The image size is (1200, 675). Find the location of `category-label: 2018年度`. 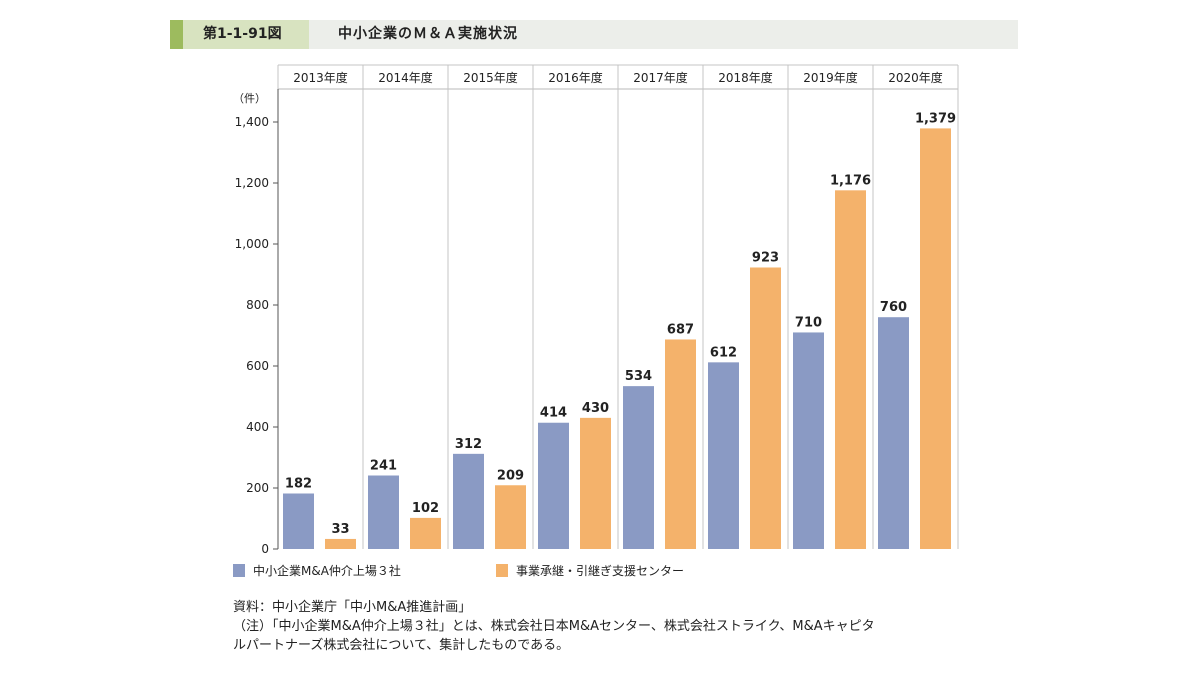

category-label: 2018年度 is located at coordinates (745, 77).